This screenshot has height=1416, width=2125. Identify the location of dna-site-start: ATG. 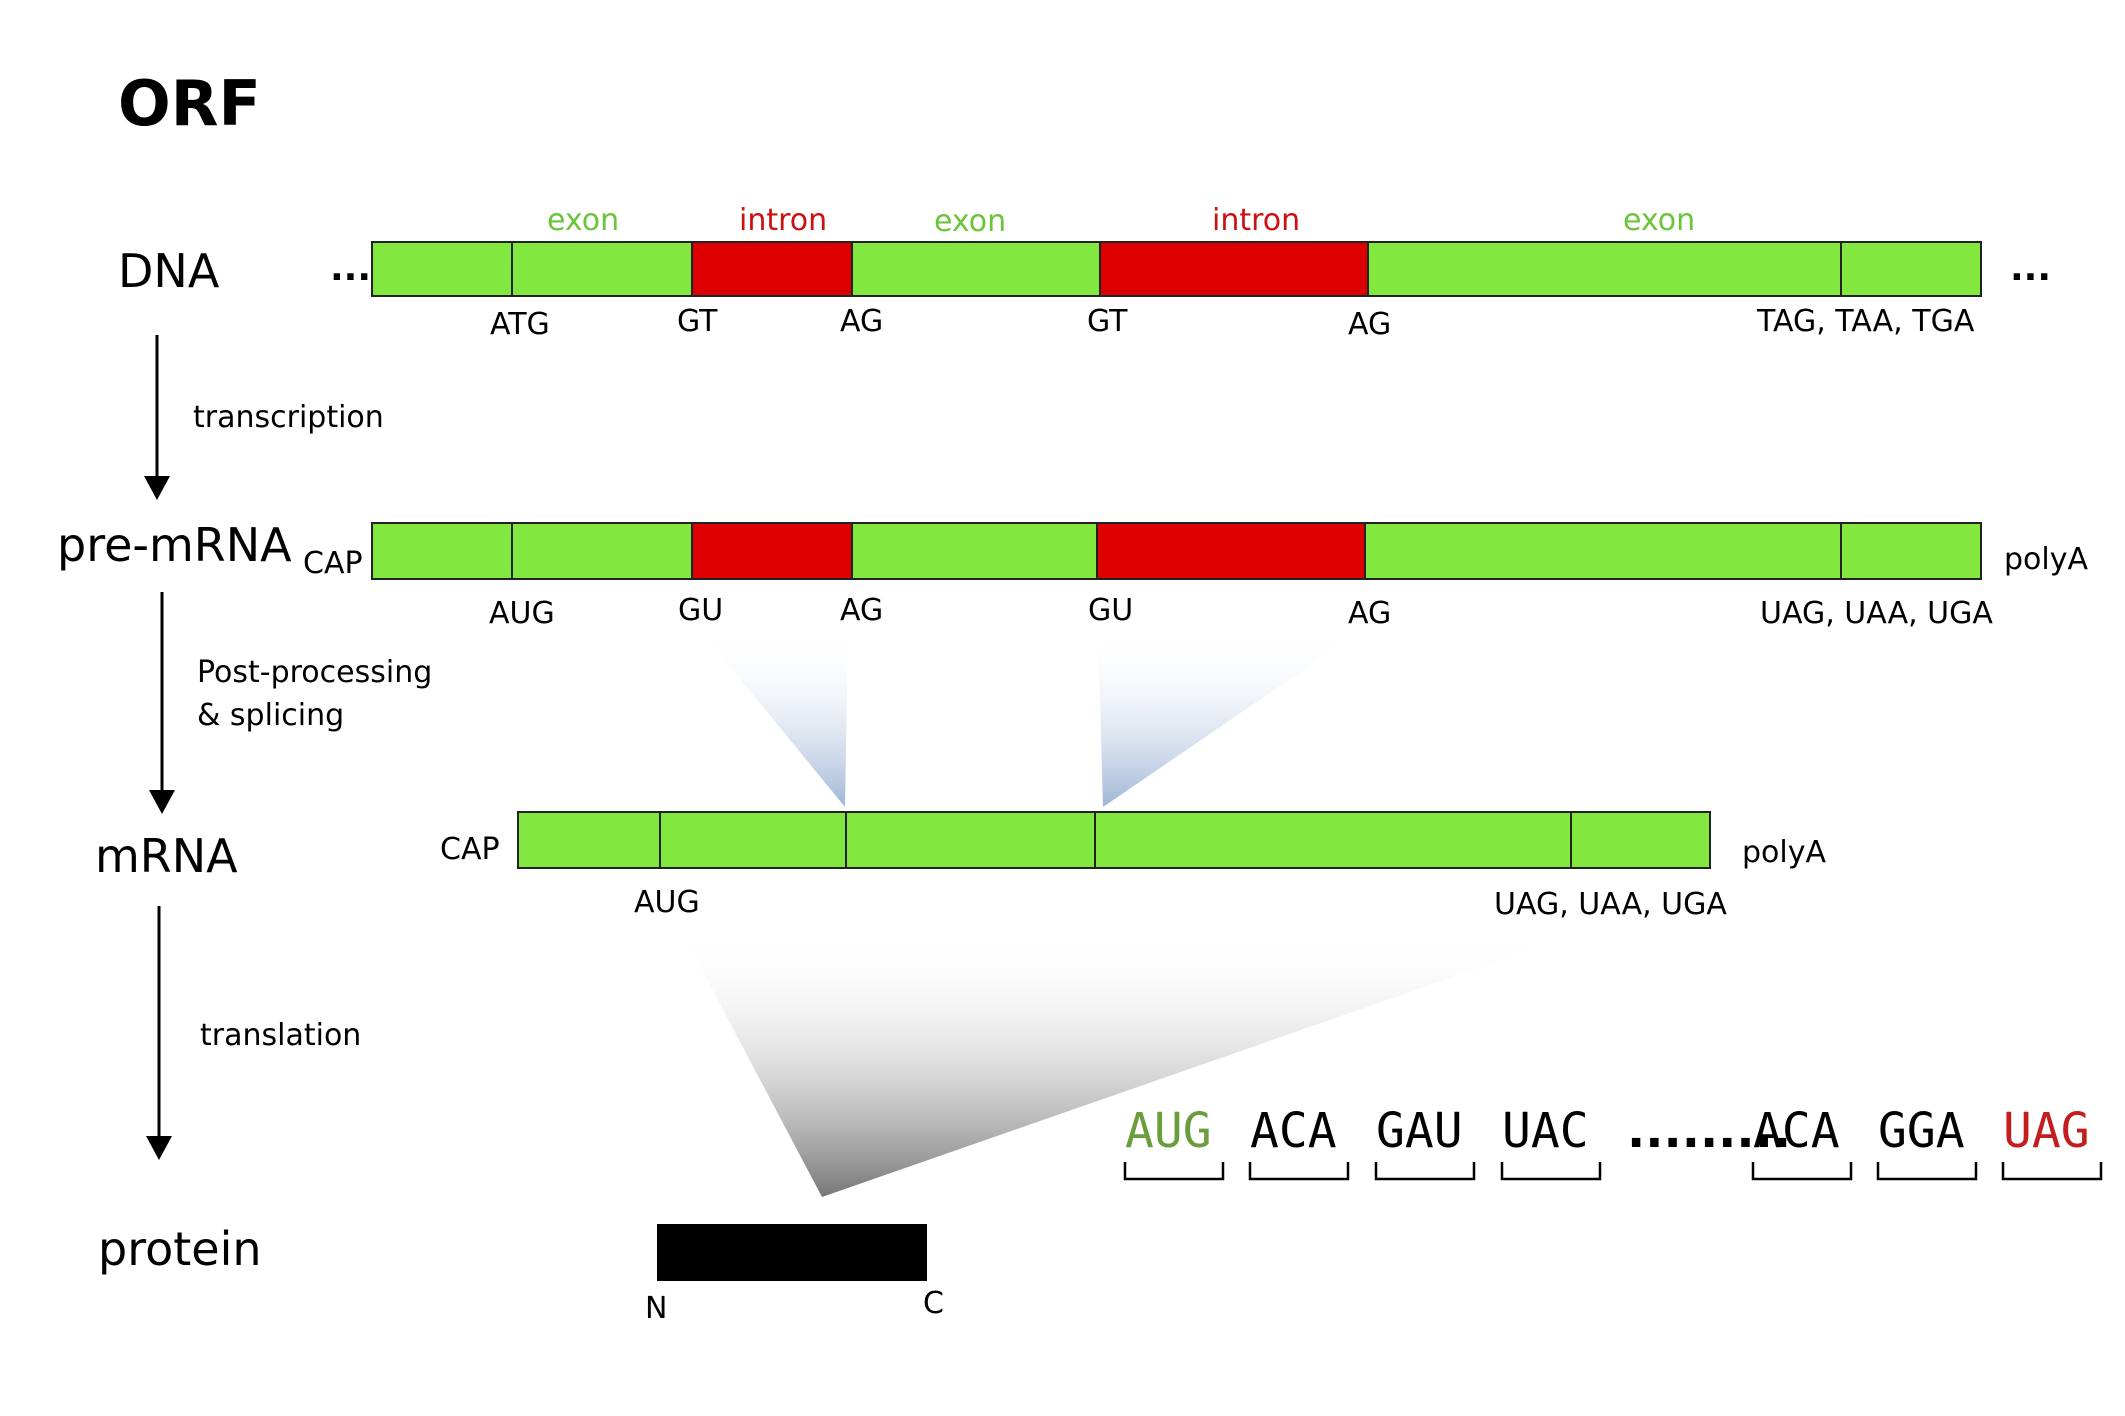
(520, 324).